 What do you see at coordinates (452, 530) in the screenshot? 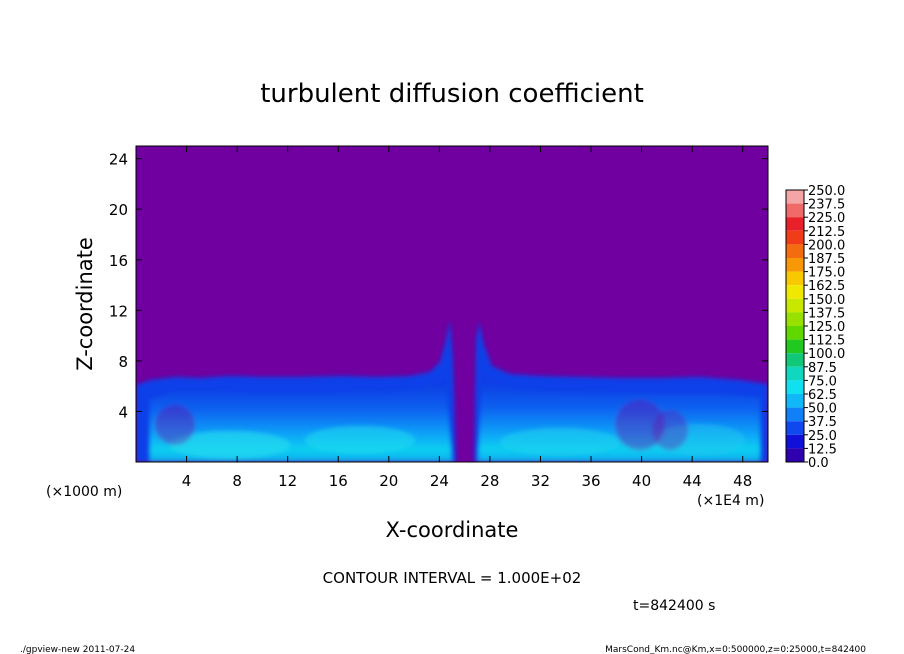
I see `x-axis-label: X-coordinate` at bounding box center [452, 530].